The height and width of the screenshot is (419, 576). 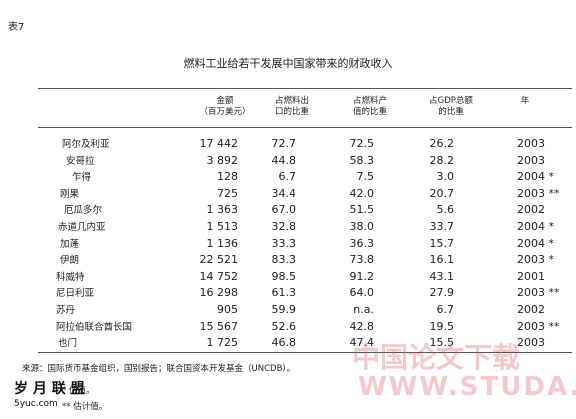 I want to click on top-rule, so click(x=305, y=88).